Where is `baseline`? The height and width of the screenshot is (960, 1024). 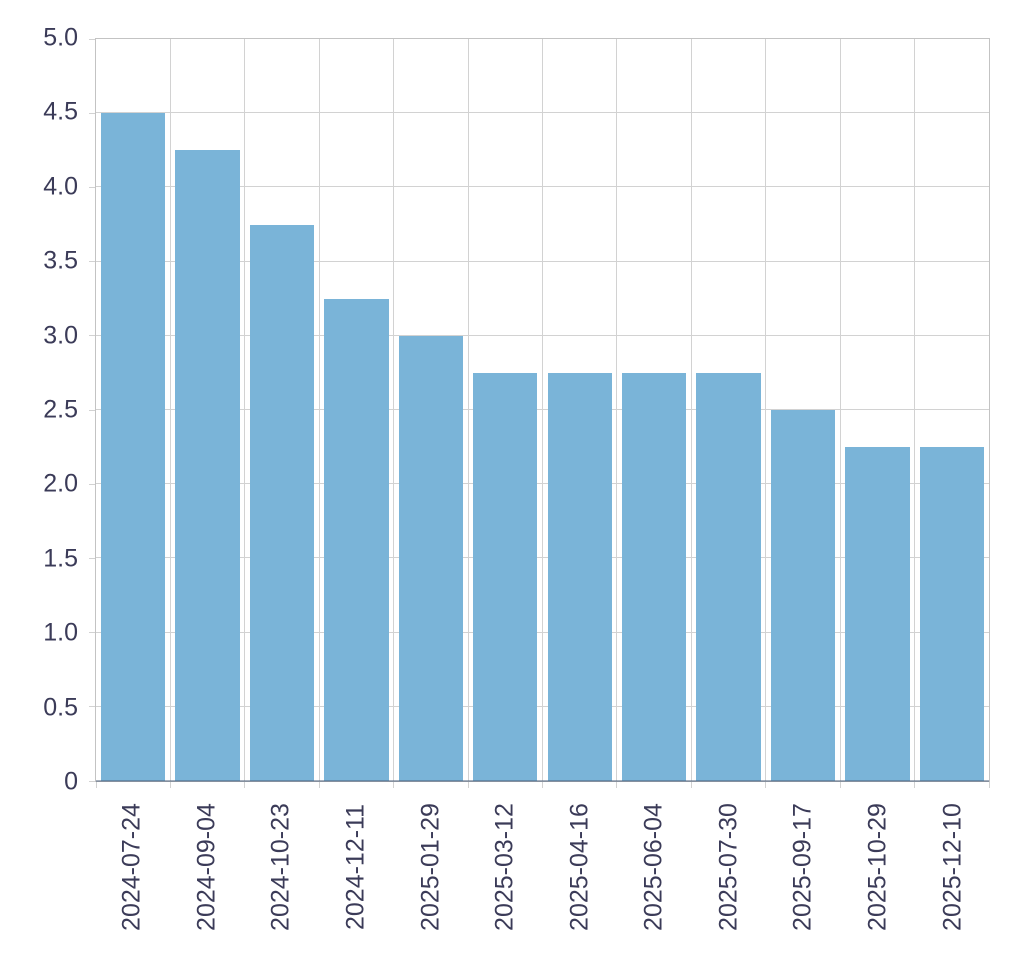
baseline is located at coordinates (542, 781).